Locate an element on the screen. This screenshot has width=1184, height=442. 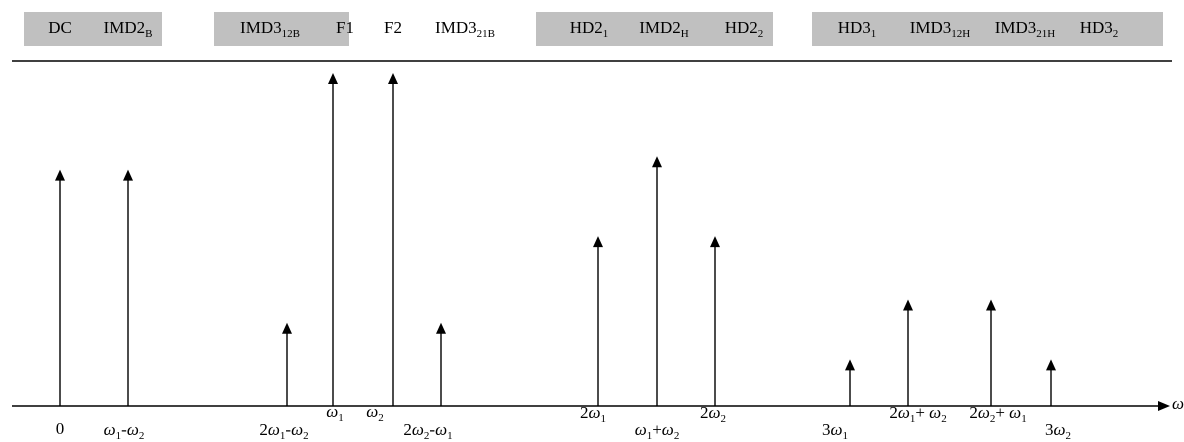
freq-label-hd3-1: 3ω1 is located at coordinates (835, 431).